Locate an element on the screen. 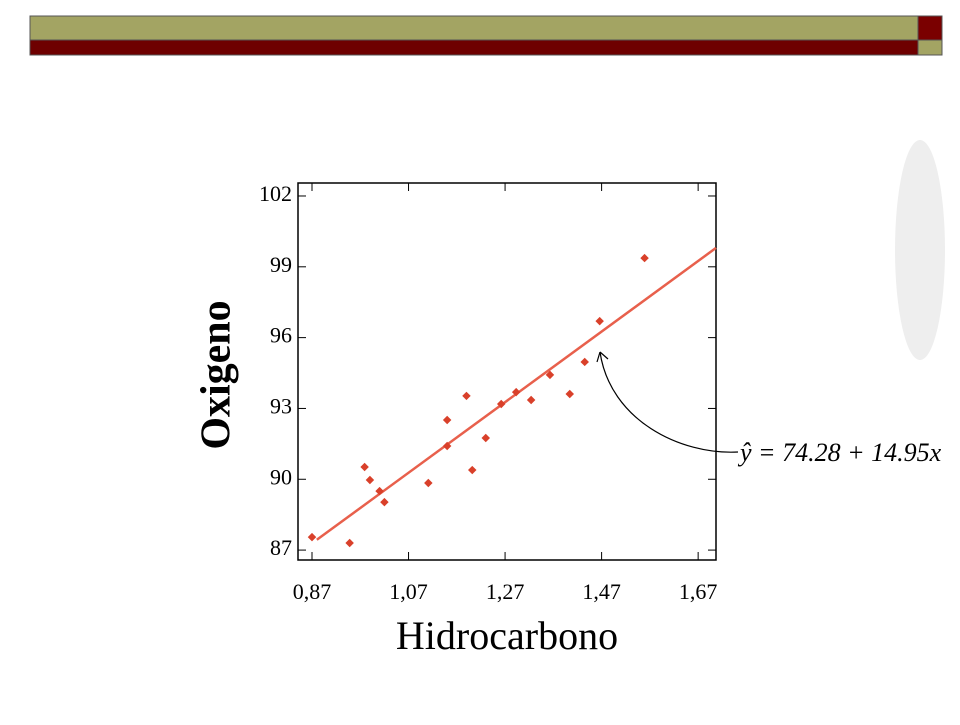 Image resolution: width=960 pixels, height=725 pixels. x-tick-label: 1,07 is located at coordinates (408, 591).